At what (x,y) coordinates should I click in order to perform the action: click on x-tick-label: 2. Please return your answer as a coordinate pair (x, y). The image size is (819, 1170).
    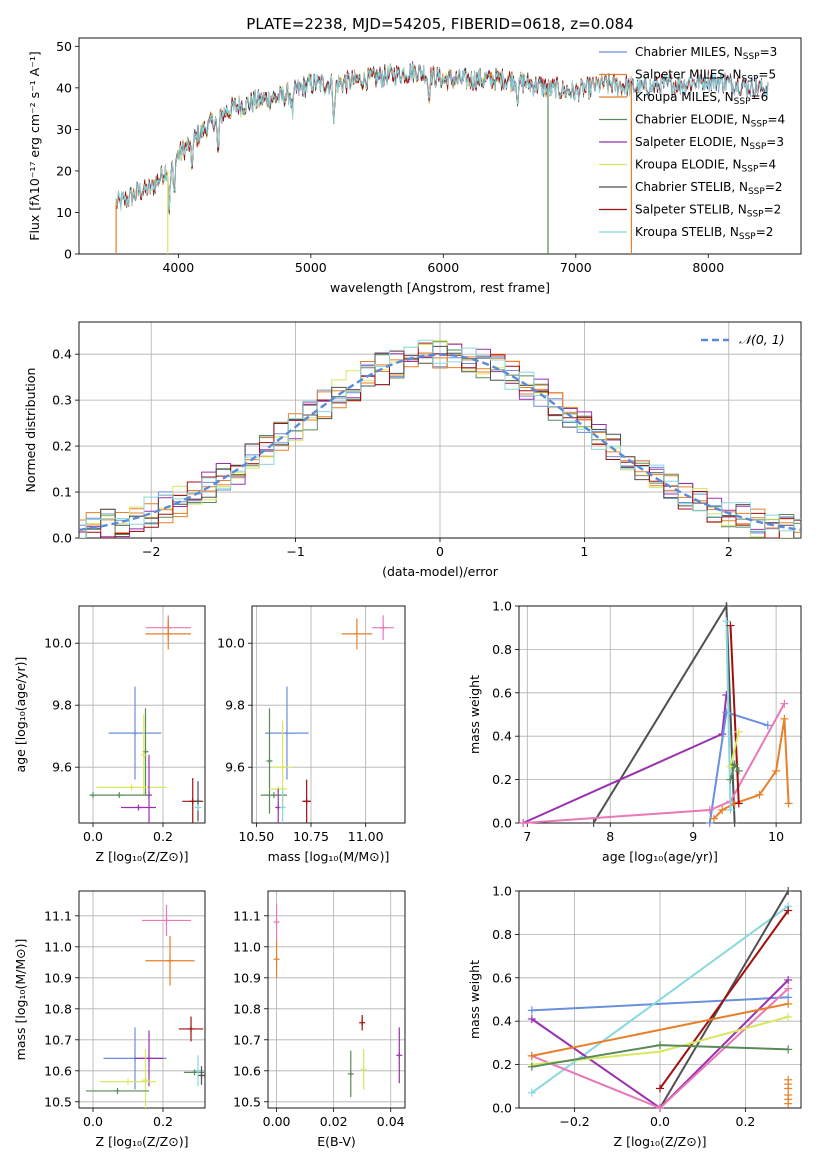
    Looking at the image, I should click on (729, 551).